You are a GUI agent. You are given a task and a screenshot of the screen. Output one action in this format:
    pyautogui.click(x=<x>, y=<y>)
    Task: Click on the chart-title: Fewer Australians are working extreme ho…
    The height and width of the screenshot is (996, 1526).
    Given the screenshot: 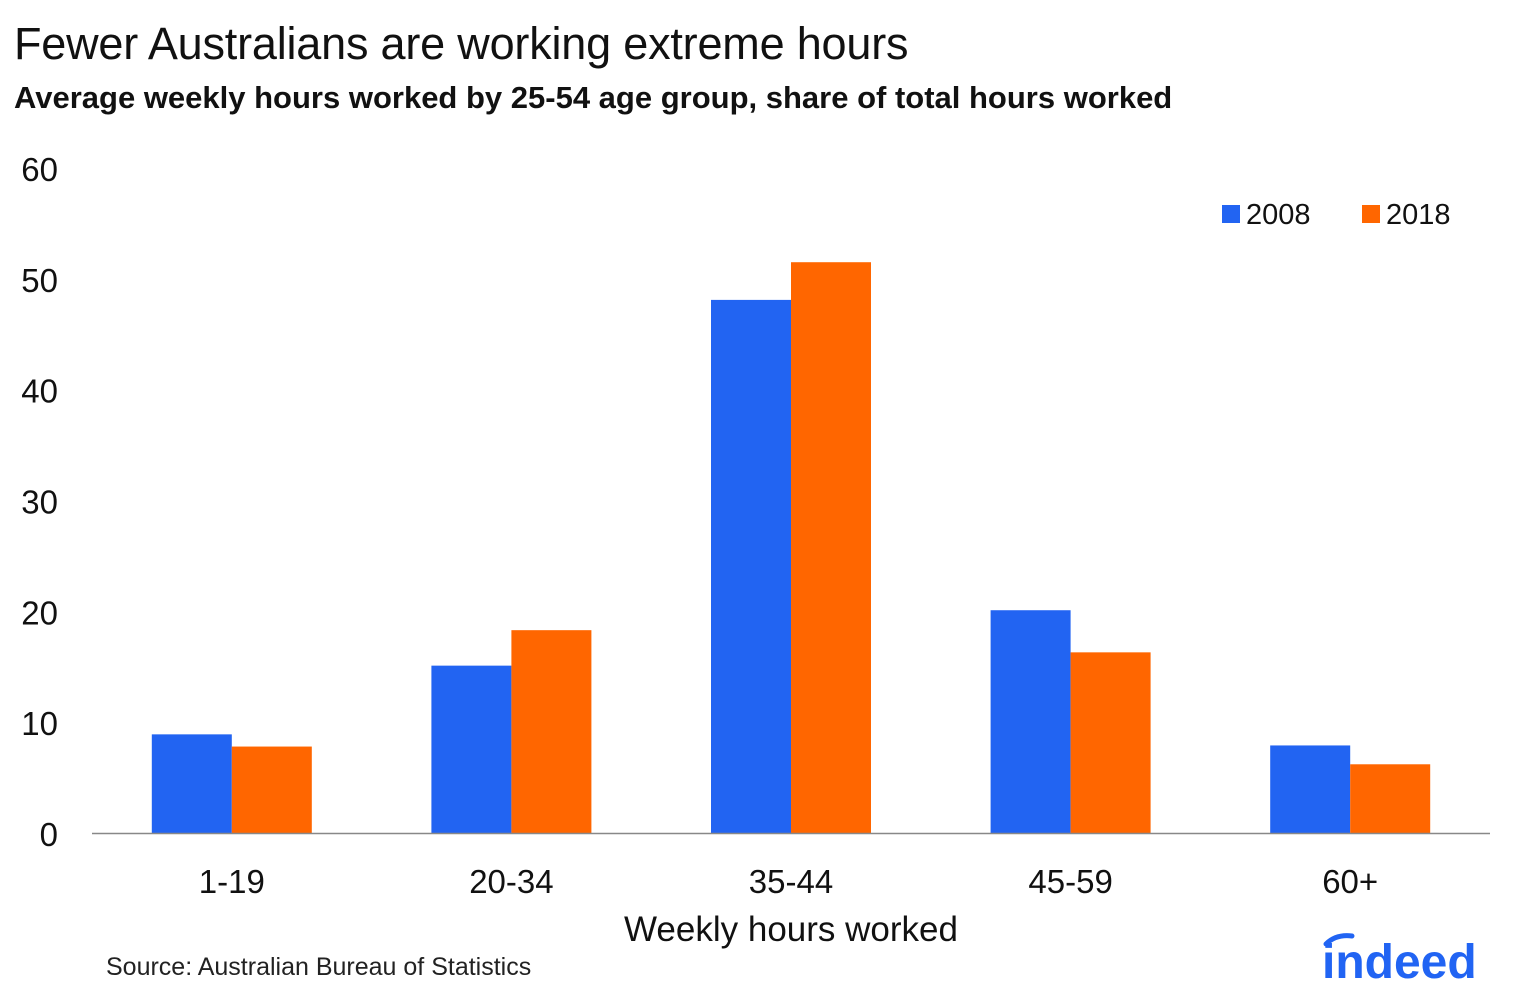 What is the action you would take?
    pyautogui.click(x=461, y=43)
    